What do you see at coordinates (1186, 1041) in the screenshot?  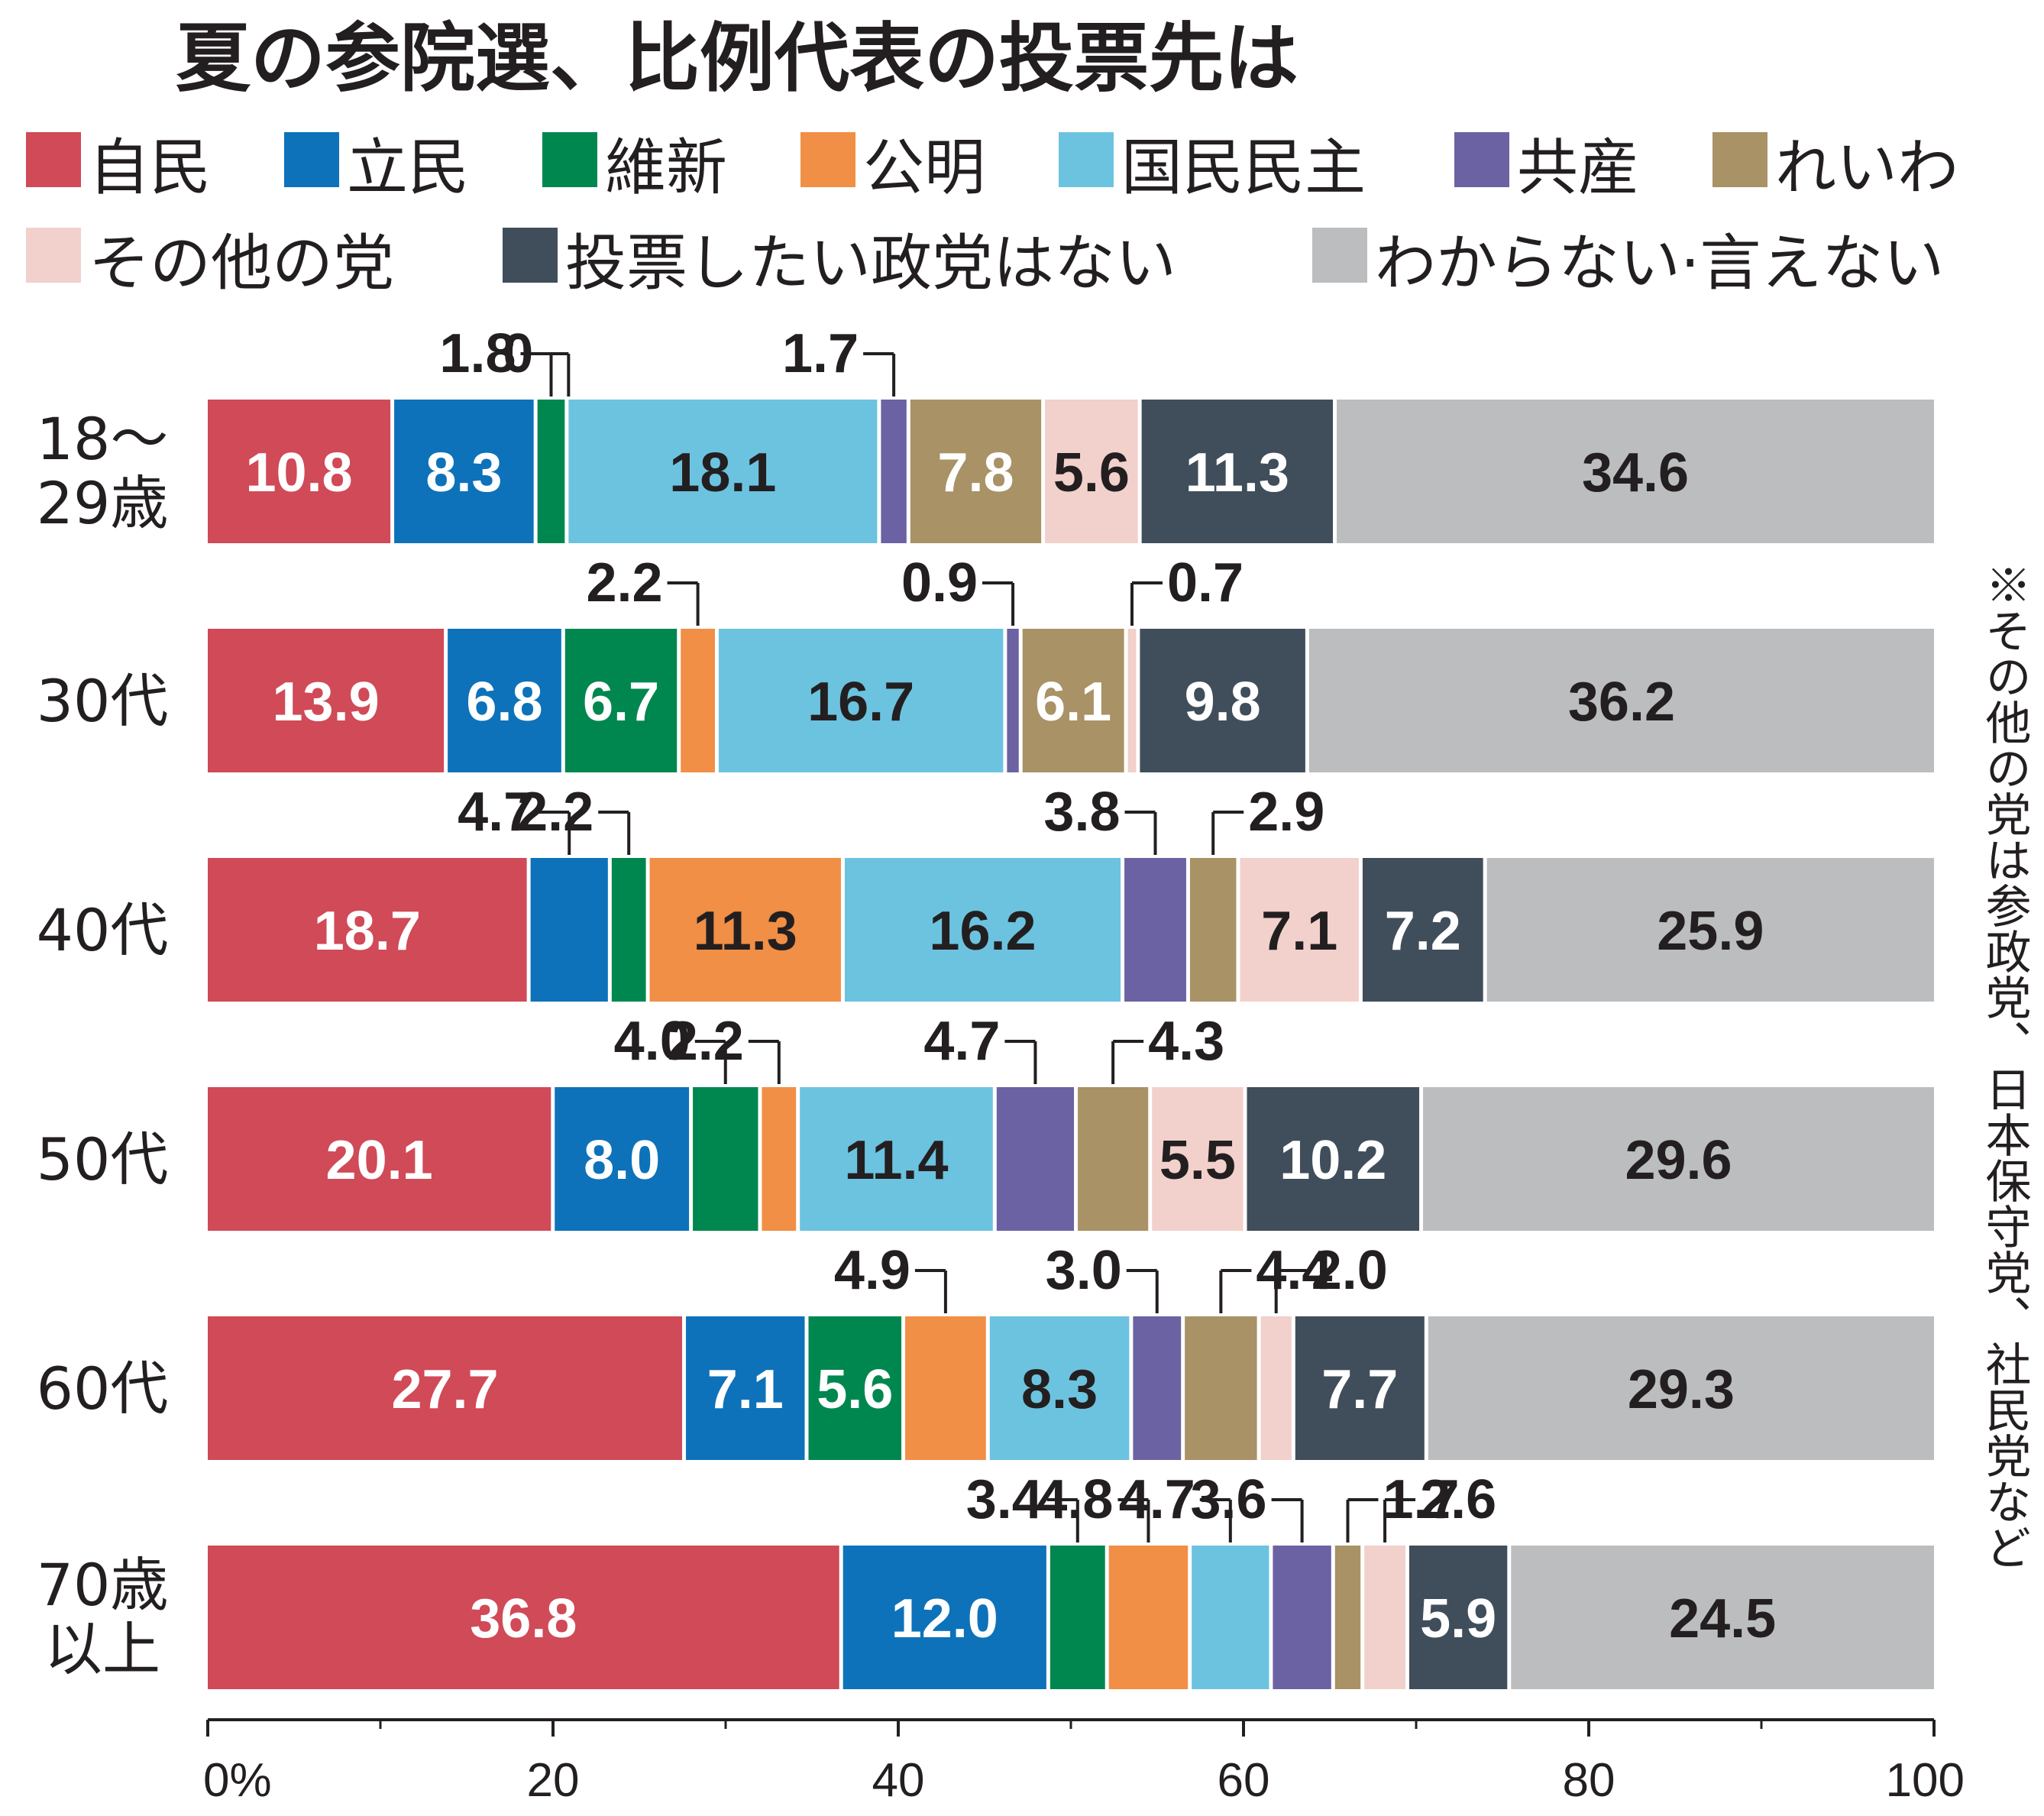 I see `callout-label: 4.3` at bounding box center [1186, 1041].